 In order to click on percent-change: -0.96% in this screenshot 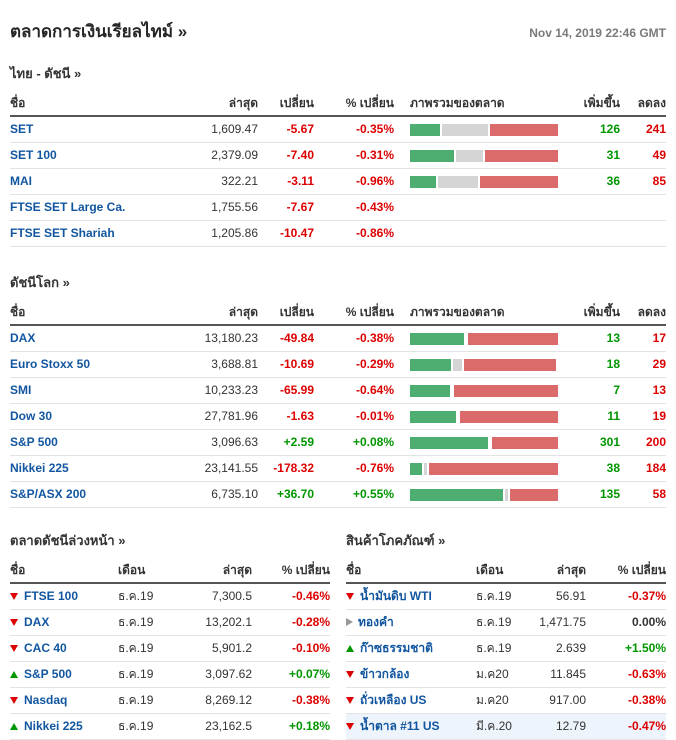, I will do `click(374, 181)`.